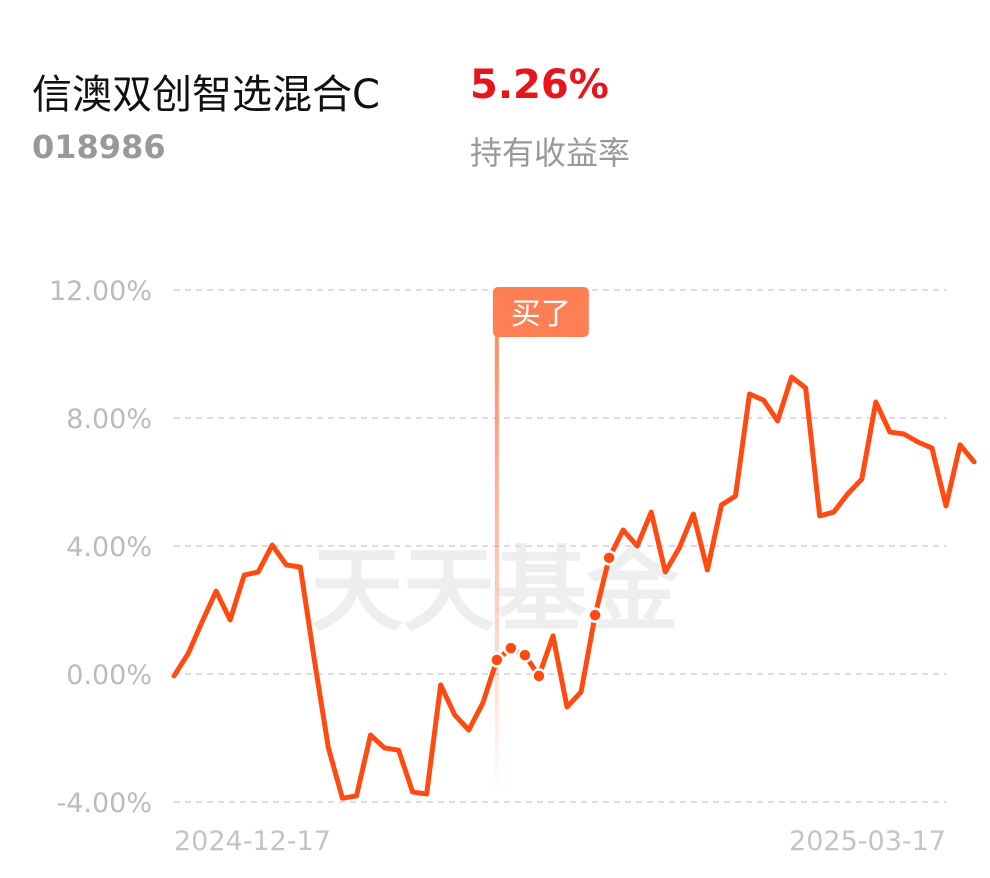 Image resolution: width=990 pixels, height=878 pixels. Describe the element at coordinates (100, 291) in the screenshot. I see `y-tick-label: 12.00%` at that location.